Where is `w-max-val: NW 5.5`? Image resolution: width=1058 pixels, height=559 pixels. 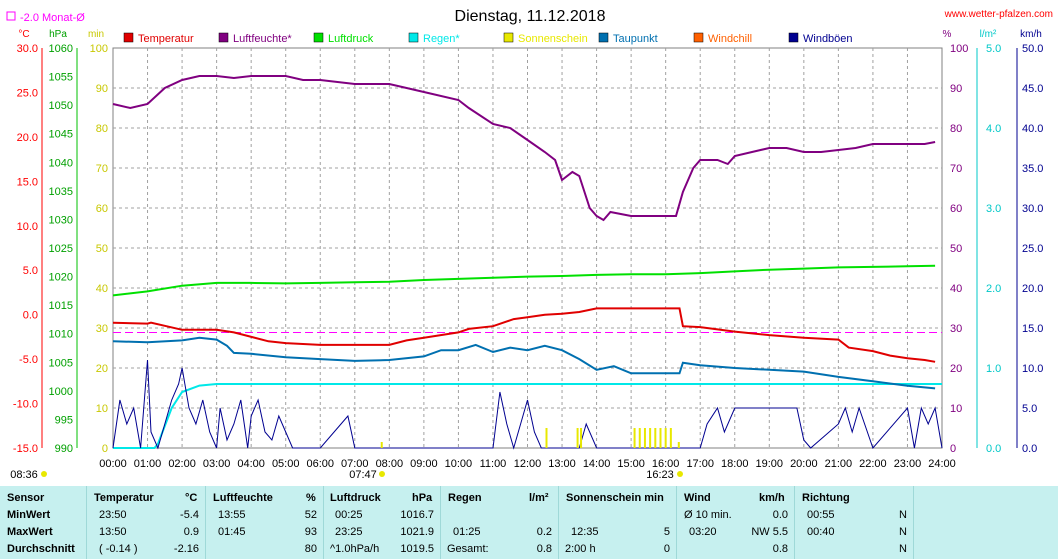 w-max-val: NW 5.5 is located at coordinates (769, 532).